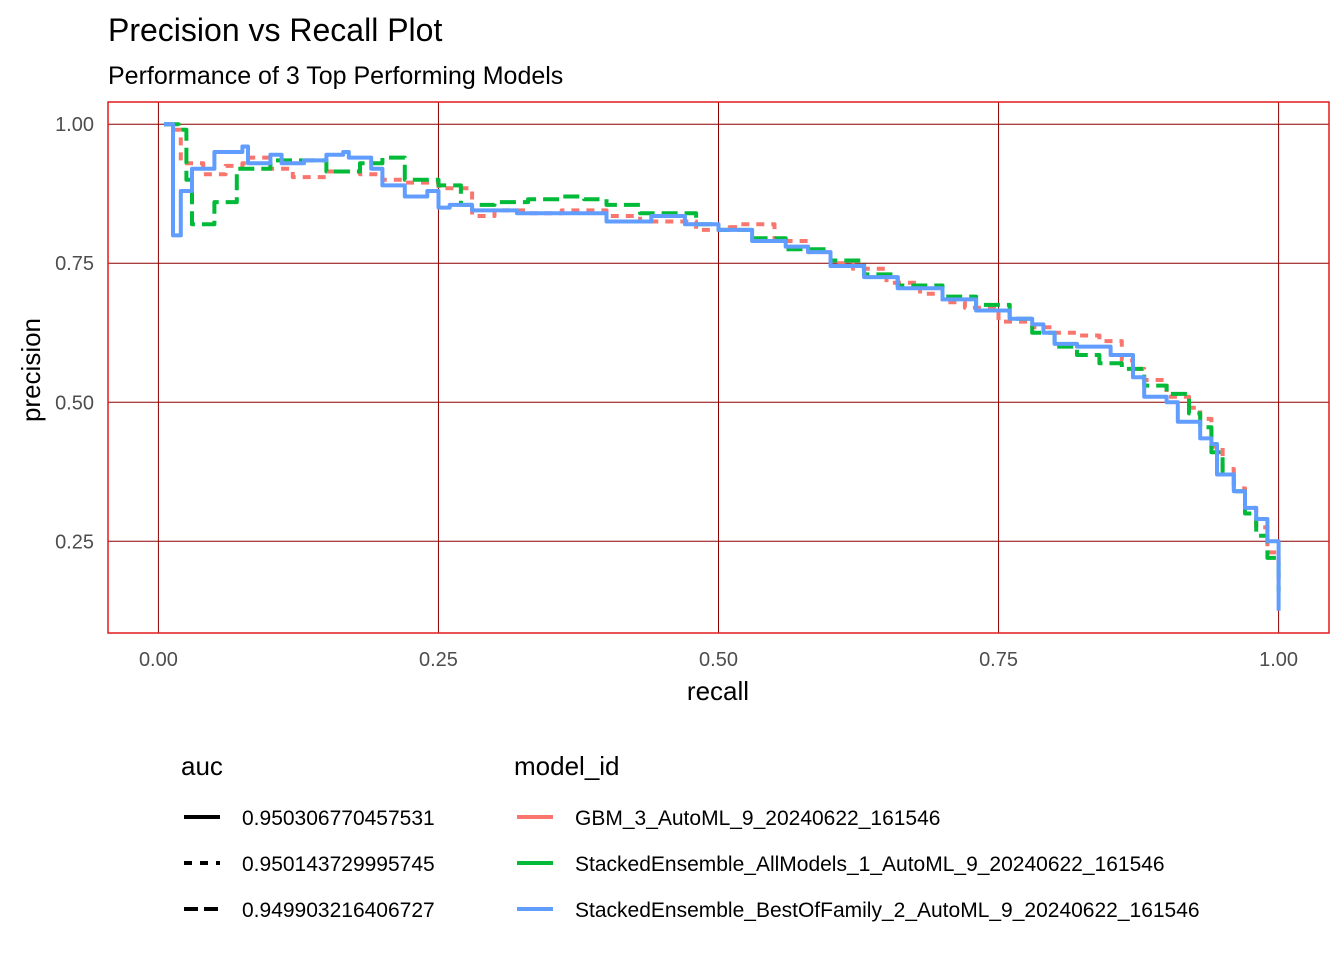  What do you see at coordinates (74, 125) in the screenshot?
I see `y-tick-label: 1.00` at bounding box center [74, 125].